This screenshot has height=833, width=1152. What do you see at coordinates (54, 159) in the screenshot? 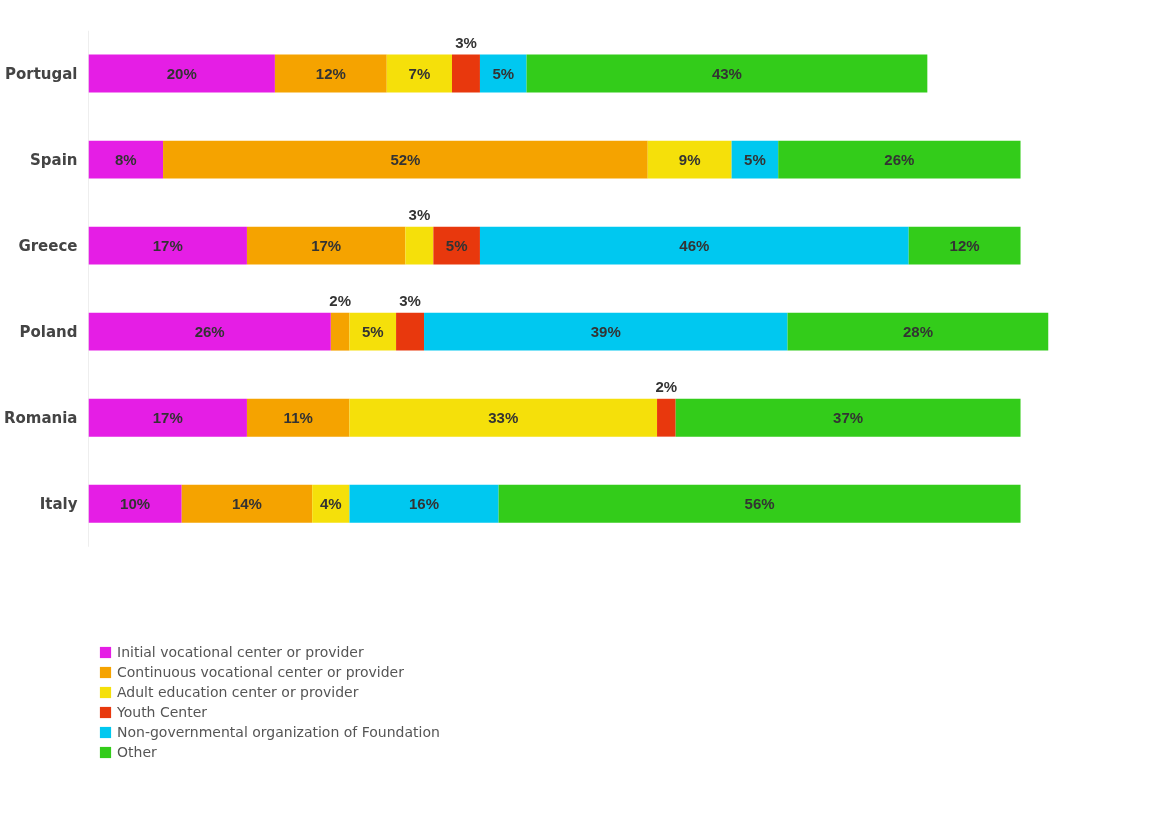
I see `y-tick-label: Spain` at bounding box center [54, 159].